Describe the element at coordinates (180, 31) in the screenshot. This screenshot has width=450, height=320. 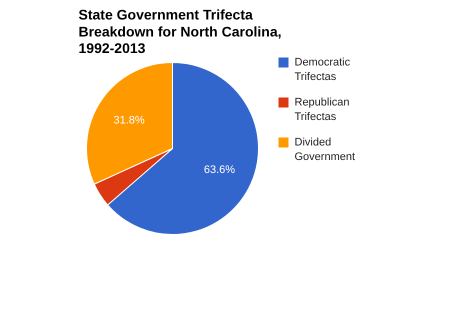
I see `chart-title: State Government Trifecta Breakdown for North Carolina, 1992-2013` at that location.